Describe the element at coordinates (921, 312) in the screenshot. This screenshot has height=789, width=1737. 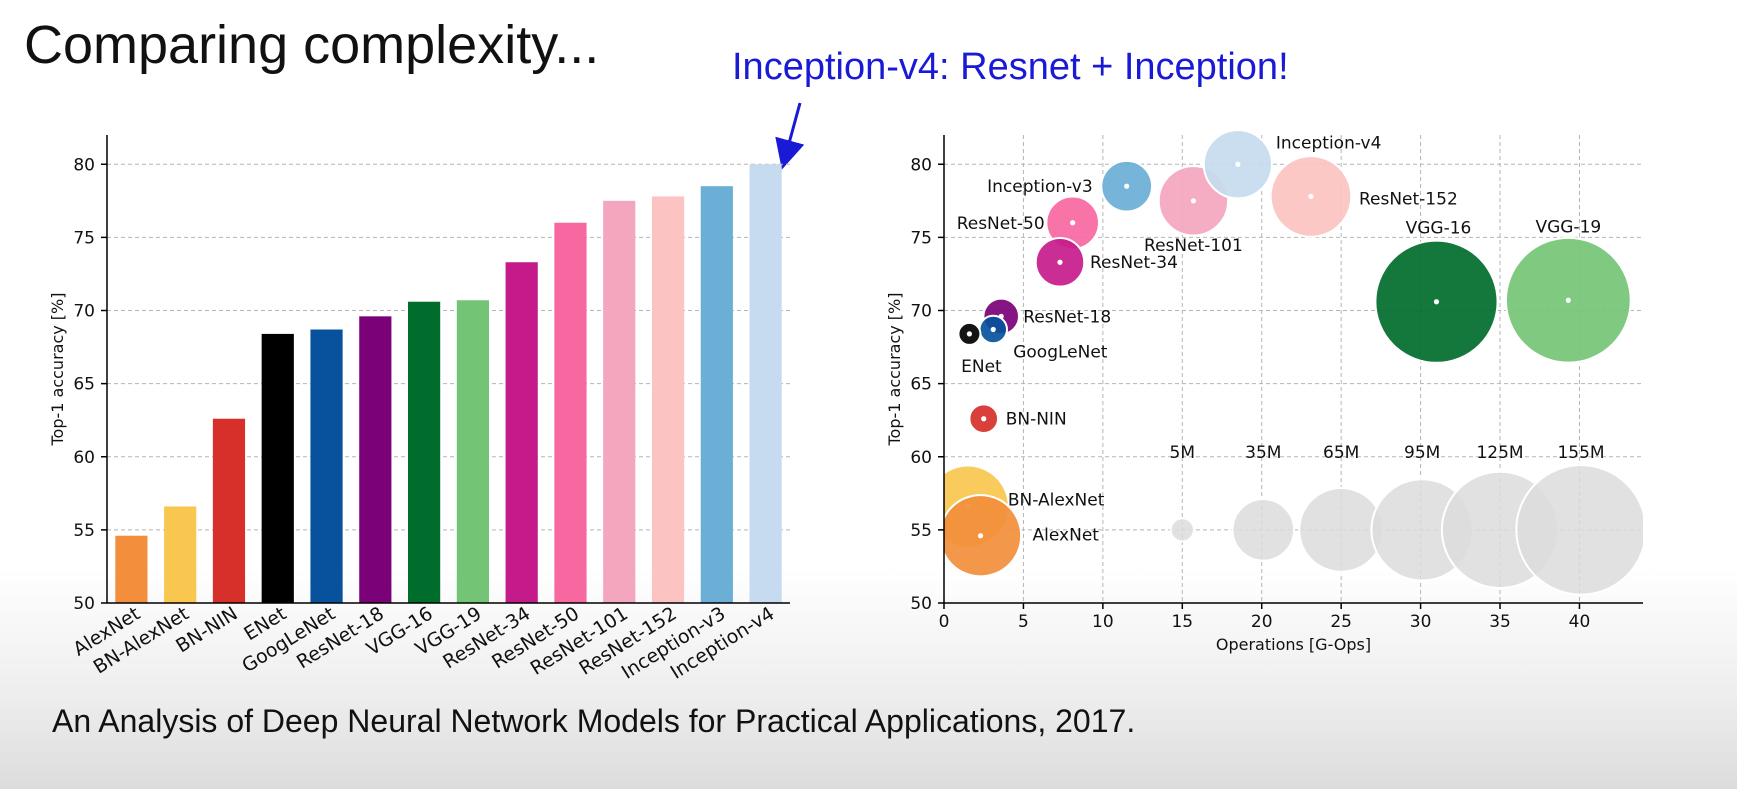
I see `bubble-y-tick-label: 70` at that location.